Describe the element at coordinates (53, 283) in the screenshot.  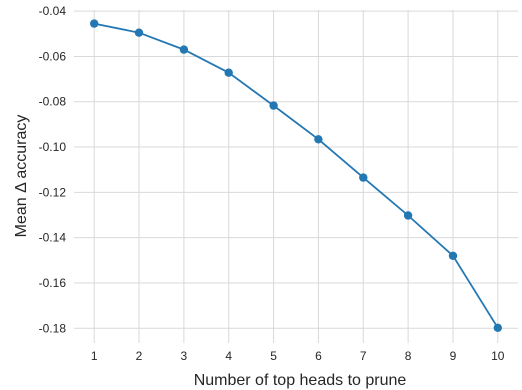
I see `y-tick-label: -0.16` at that location.